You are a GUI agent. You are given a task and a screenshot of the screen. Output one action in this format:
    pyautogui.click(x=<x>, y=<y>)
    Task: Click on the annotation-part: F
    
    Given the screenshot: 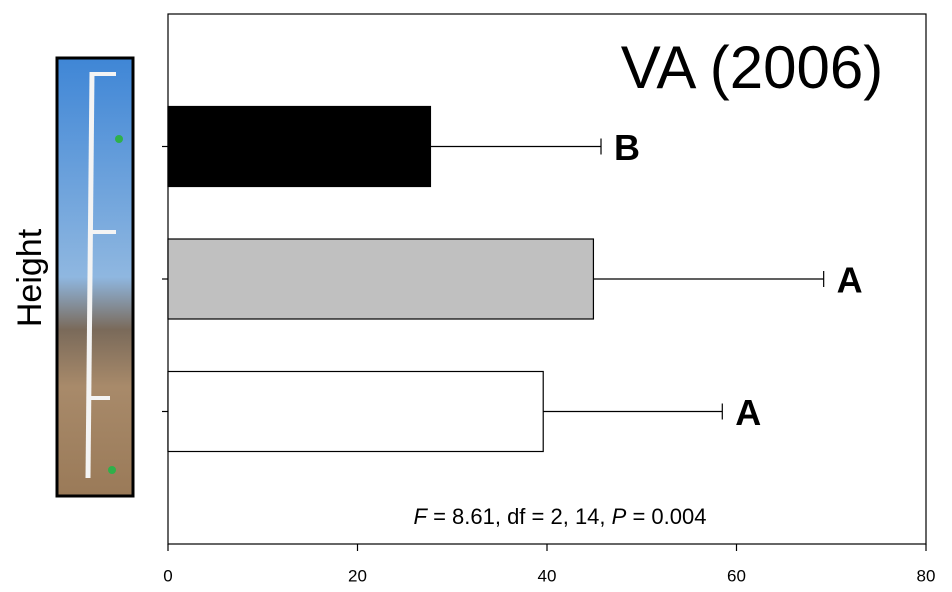 What is the action you would take?
    pyautogui.click(x=421, y=516)
    